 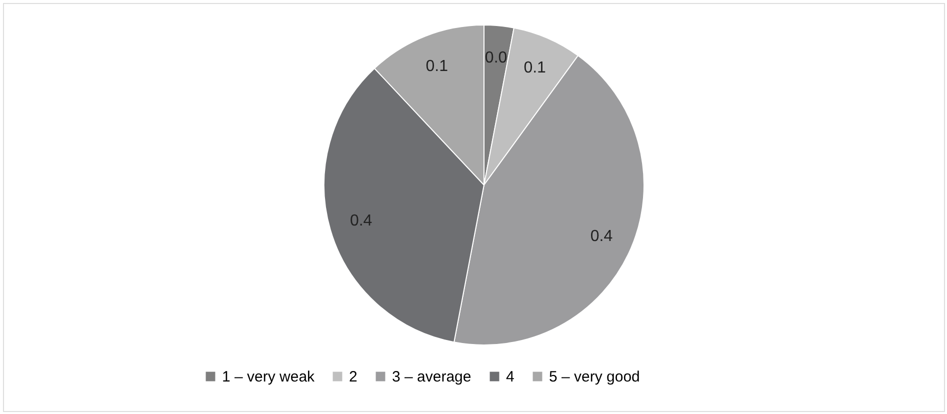 What do you see at coordinates (269, 377) in the screenshot?
I see `legend-label: 1 – very weak` at bounding box center [269, 377].